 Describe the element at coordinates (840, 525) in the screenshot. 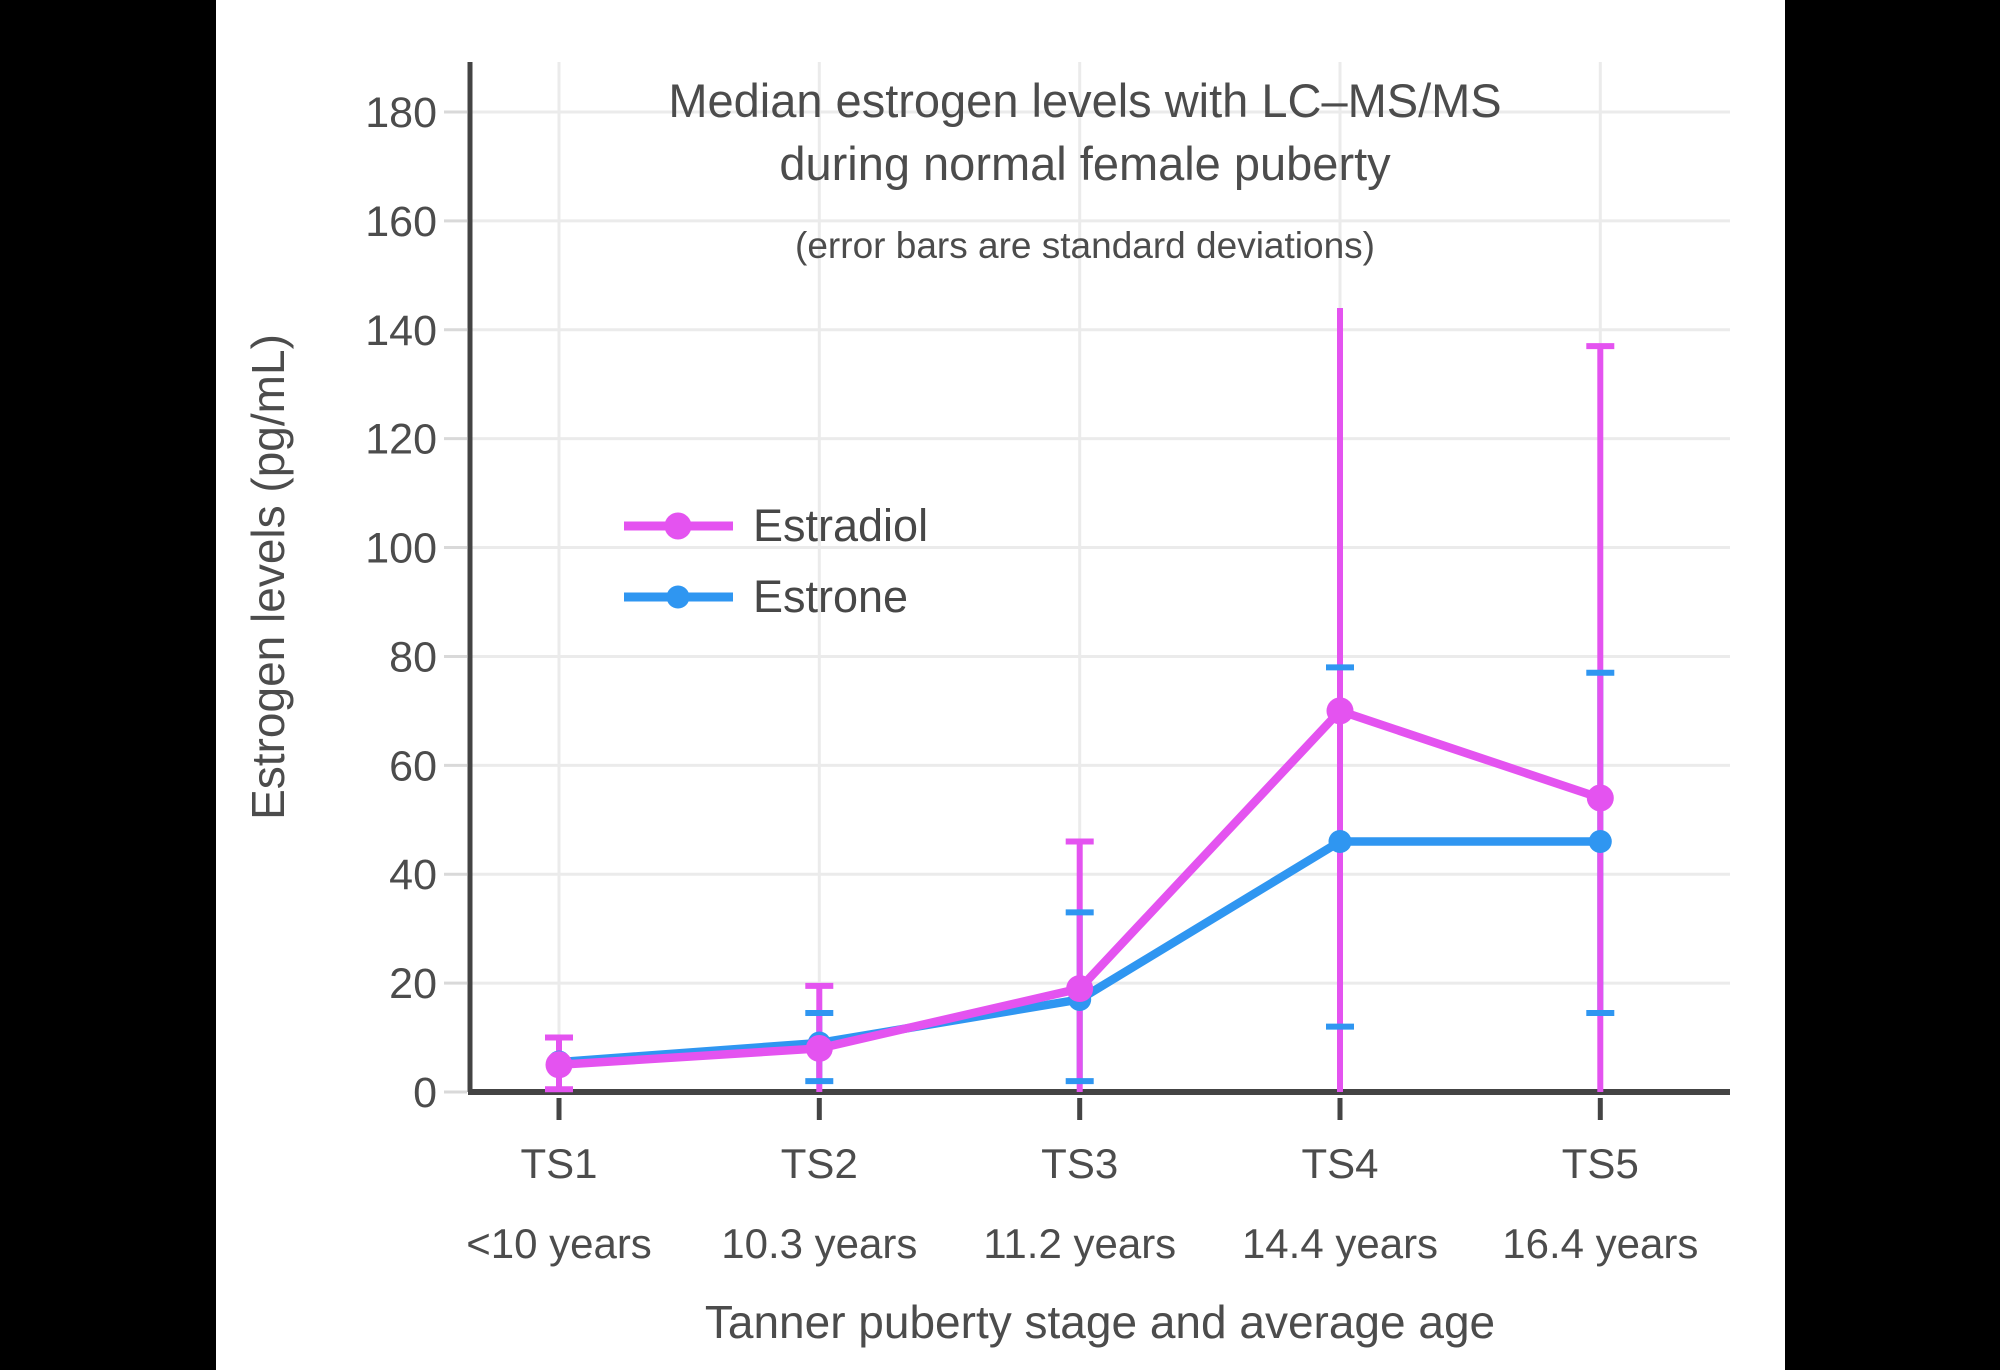

I see `legend-label-estradiol: Estradiol` at that location.